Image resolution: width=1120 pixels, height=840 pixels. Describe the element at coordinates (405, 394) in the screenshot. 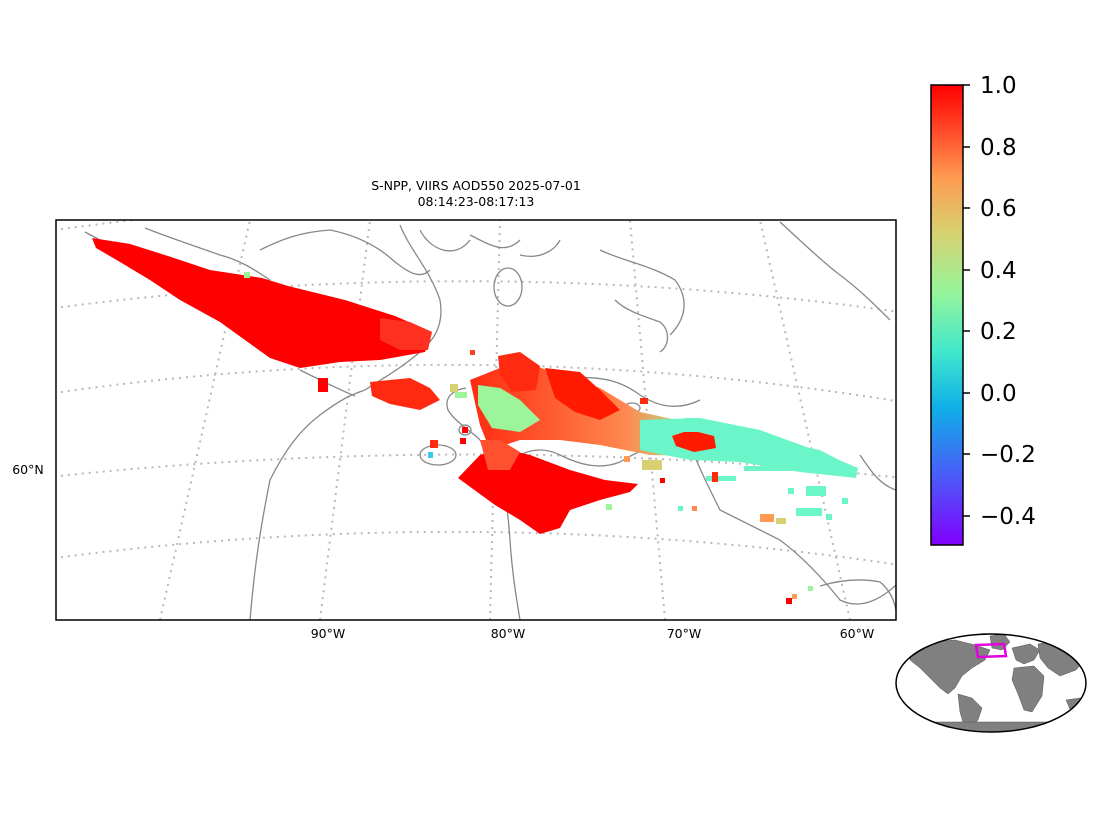

I see `aod-patch-central` at that location.